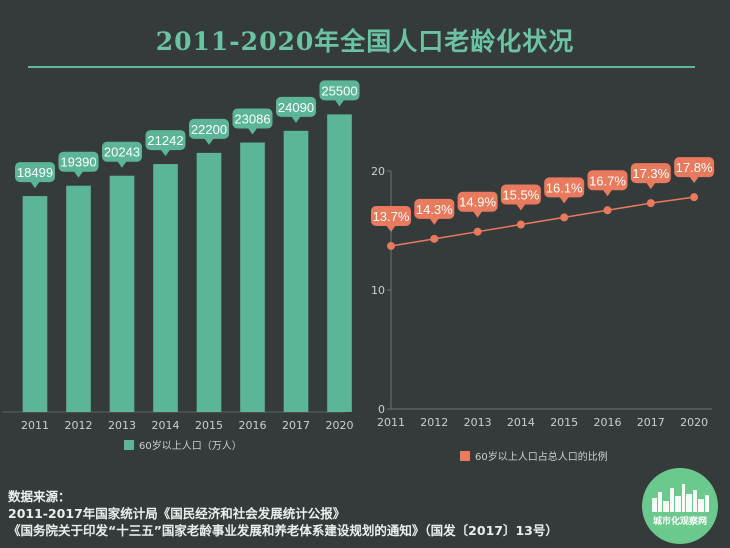 The image size is (730, 548). I want to click on line-data-label-text: 13.7%, so click(391, 216).